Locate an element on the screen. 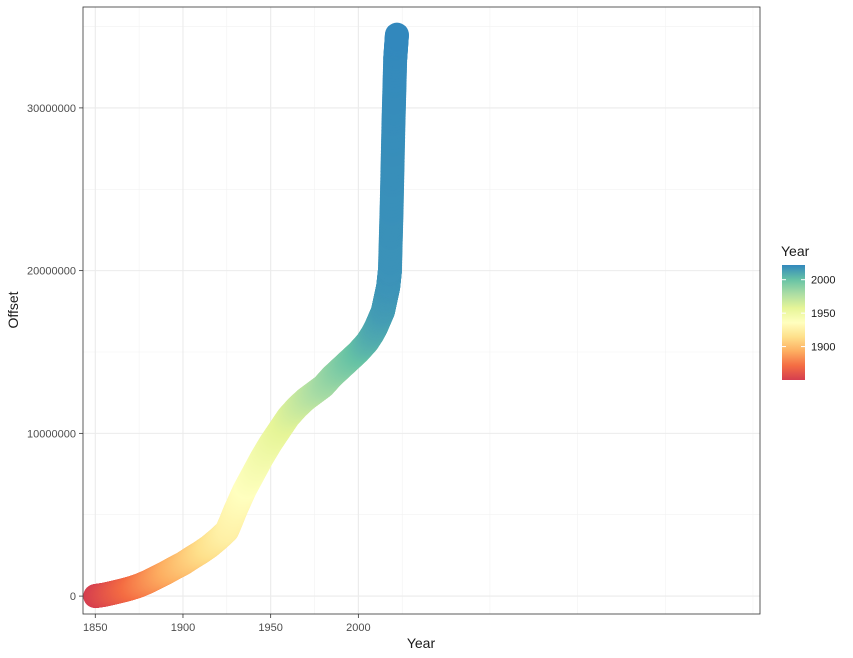 This screenshot has height=658, width=853. x-tick-label: 1850 is located at coordinates (95, 628).